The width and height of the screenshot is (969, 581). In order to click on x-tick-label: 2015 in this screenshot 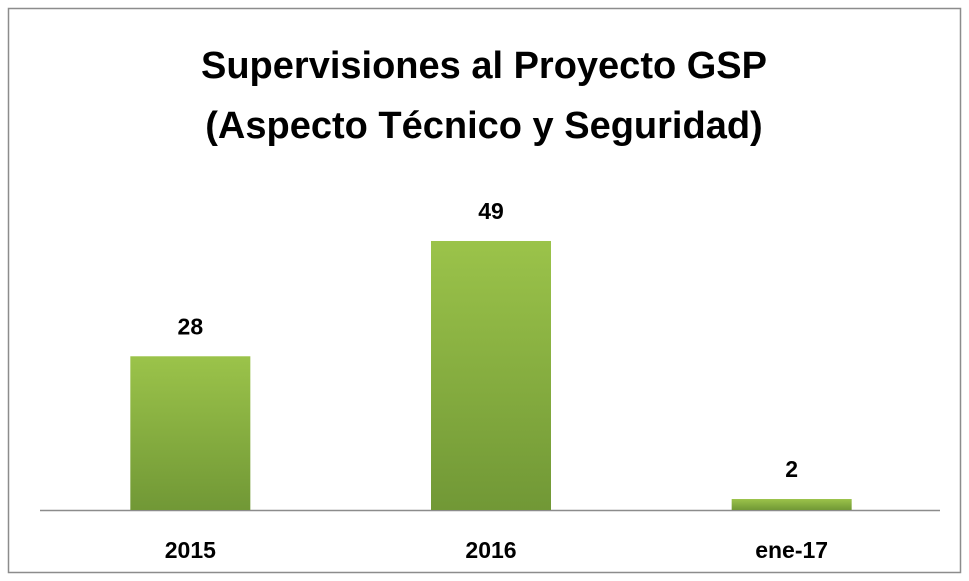, I will do `click(190, 550)`.